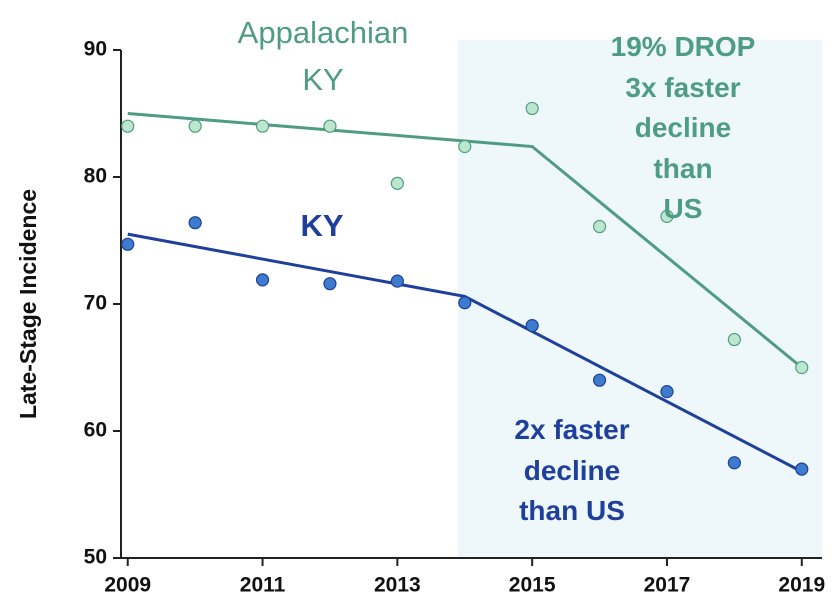  I want to click on x-tick-label: 2019, so click(801, 585).